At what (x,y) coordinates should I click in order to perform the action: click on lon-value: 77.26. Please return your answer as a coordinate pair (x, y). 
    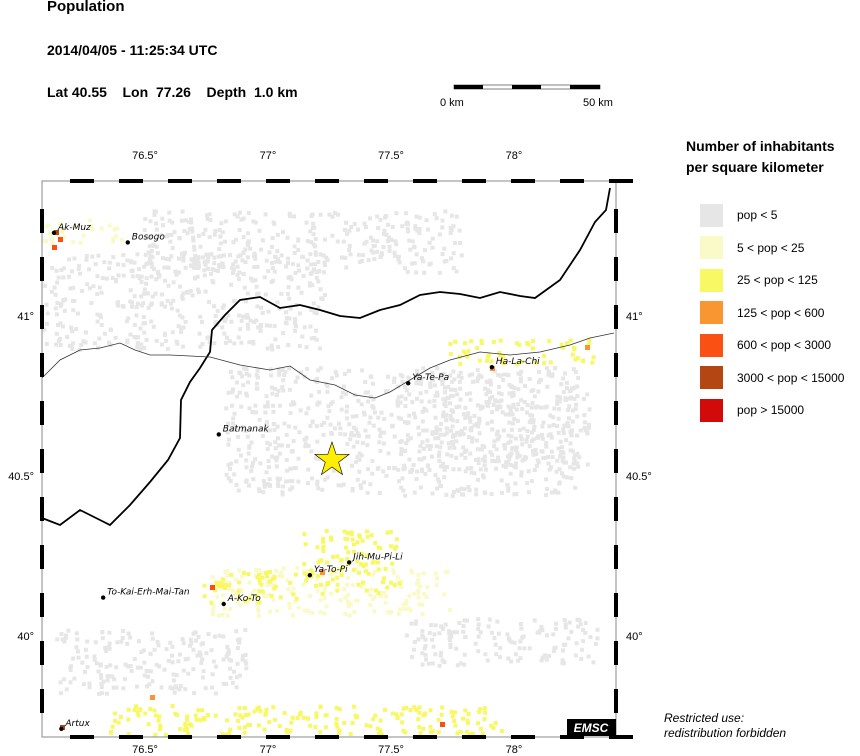
    Looking at the image, I should click on (173, 92).